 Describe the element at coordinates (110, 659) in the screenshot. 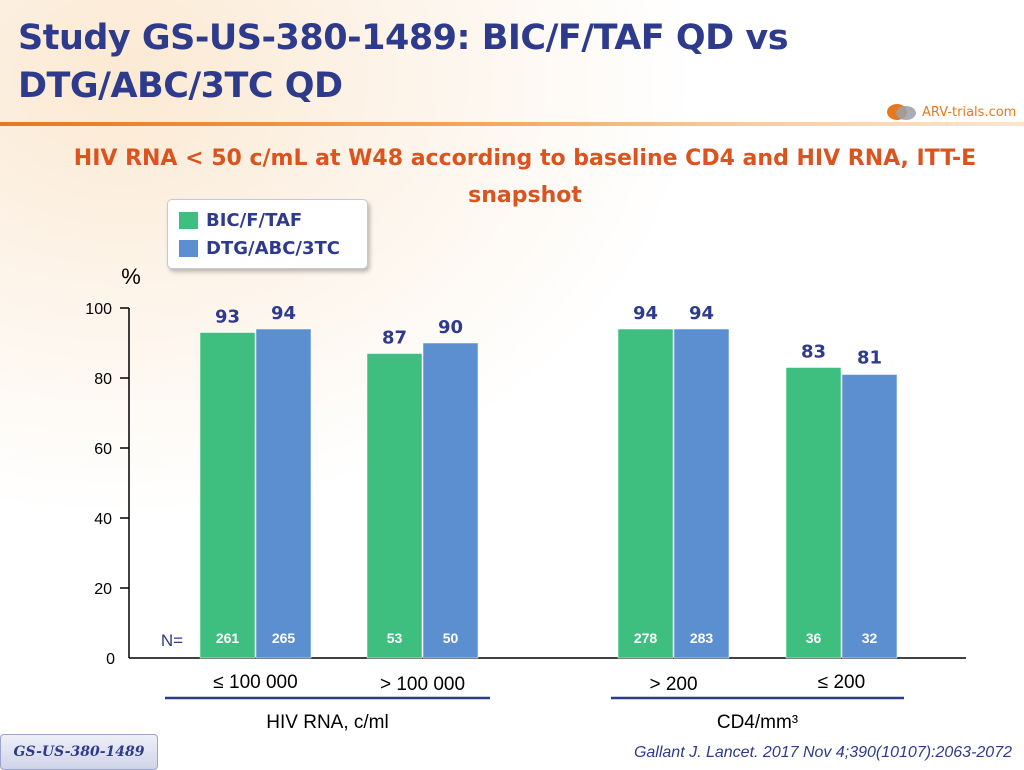

I see `y-tick-label: 0` at that location.